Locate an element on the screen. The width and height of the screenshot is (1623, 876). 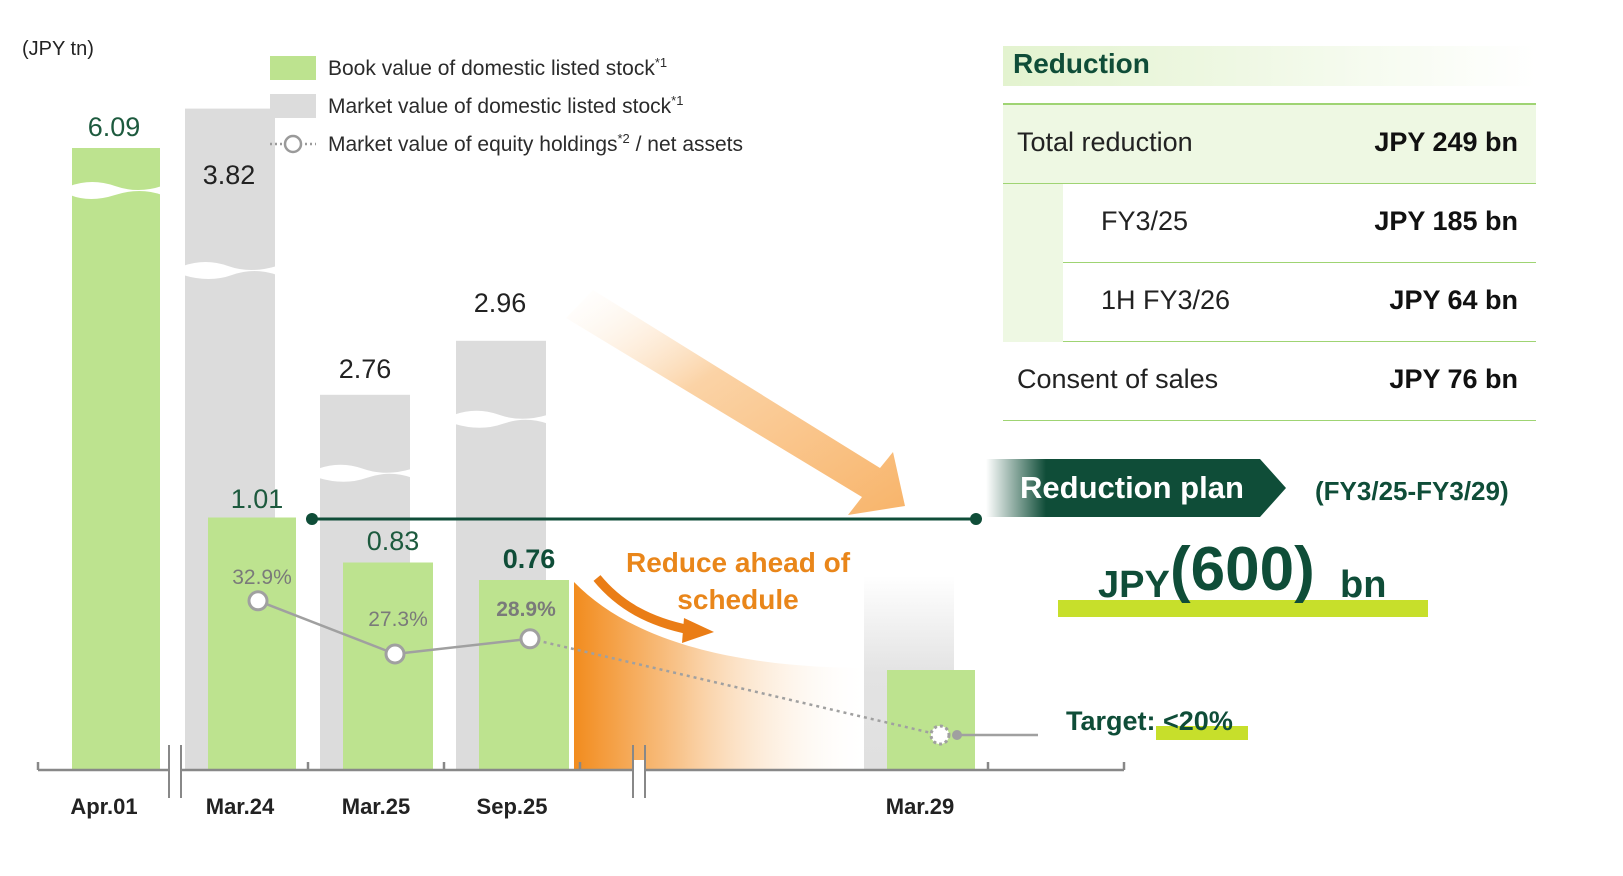
plan-amount: JPY (600) bn is located at coordinates (1243, 573).